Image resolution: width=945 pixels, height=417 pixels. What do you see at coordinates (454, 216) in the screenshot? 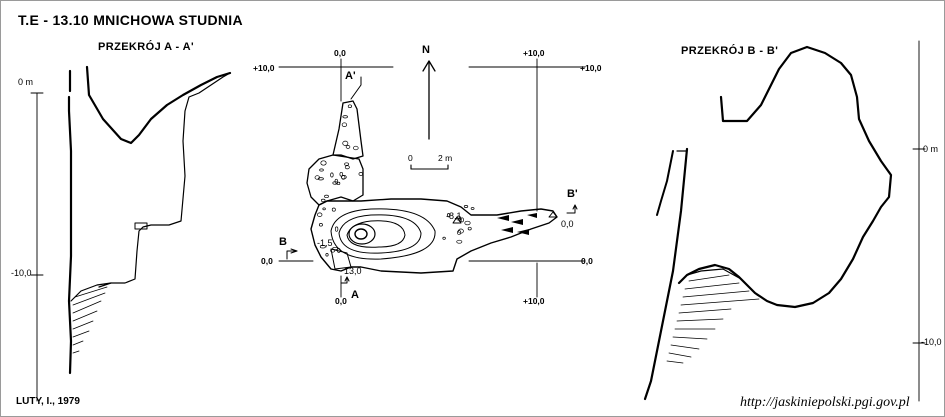
I see `spot-height-minus-8-1: -8,1` at bounding box center [454, 216].